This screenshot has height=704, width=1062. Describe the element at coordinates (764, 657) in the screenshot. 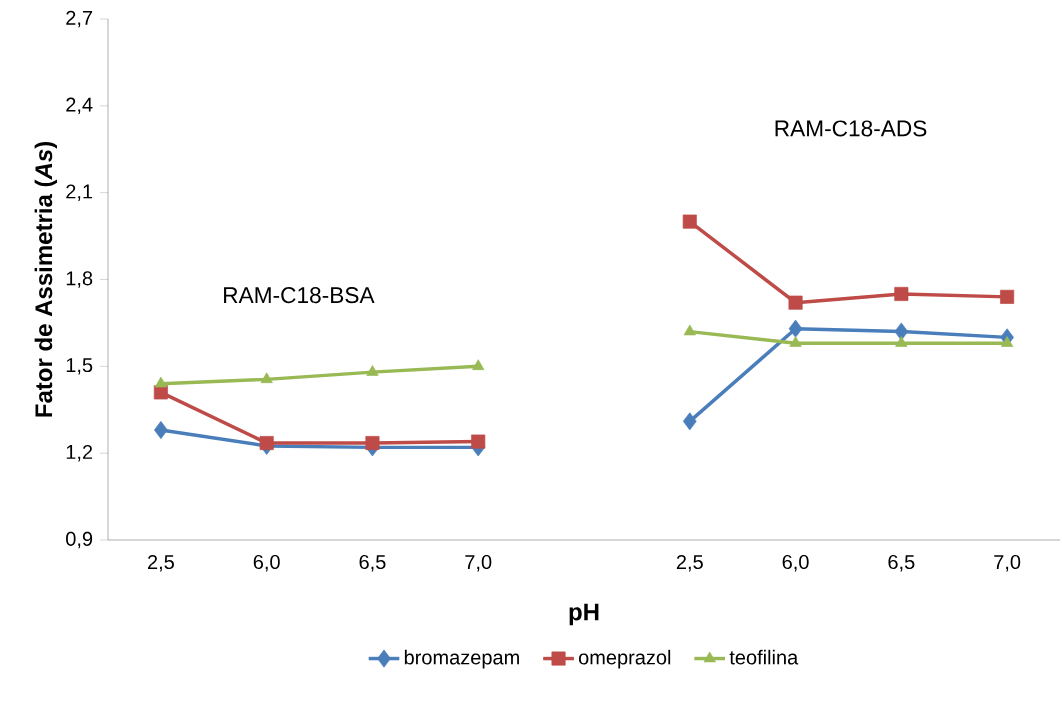

I see `legend-label: teofilina` at that location.